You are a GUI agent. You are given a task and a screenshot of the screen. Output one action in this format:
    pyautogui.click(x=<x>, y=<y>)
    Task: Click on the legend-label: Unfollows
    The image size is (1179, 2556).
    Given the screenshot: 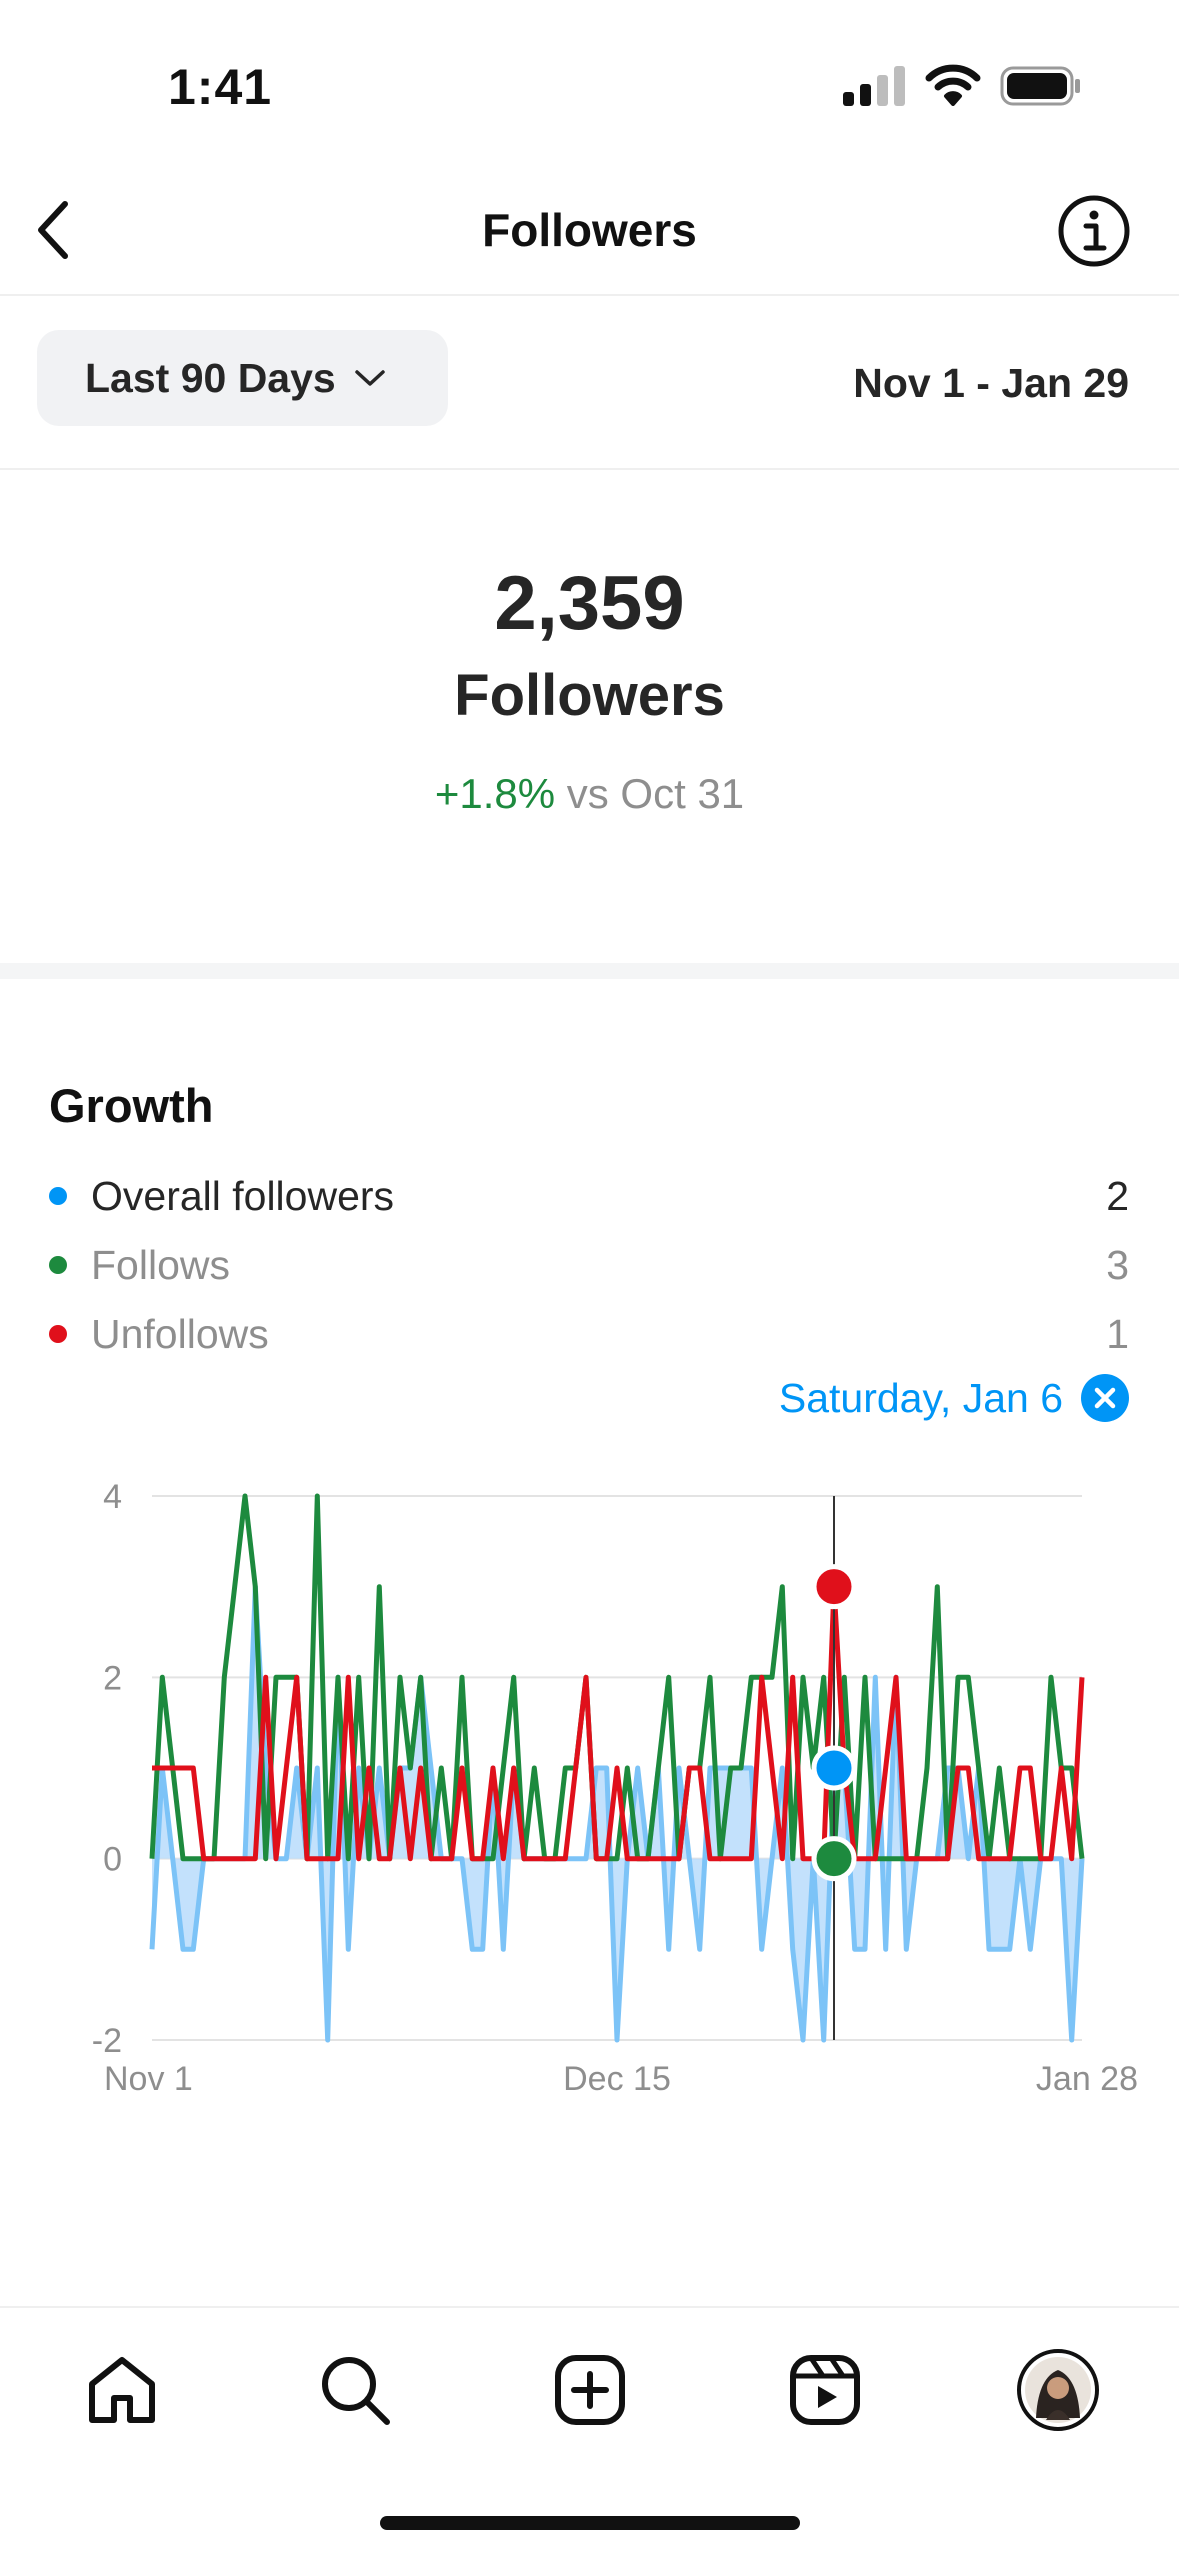 What is the action you would take?
    pyautogui.click(x=180, y=1333)
    